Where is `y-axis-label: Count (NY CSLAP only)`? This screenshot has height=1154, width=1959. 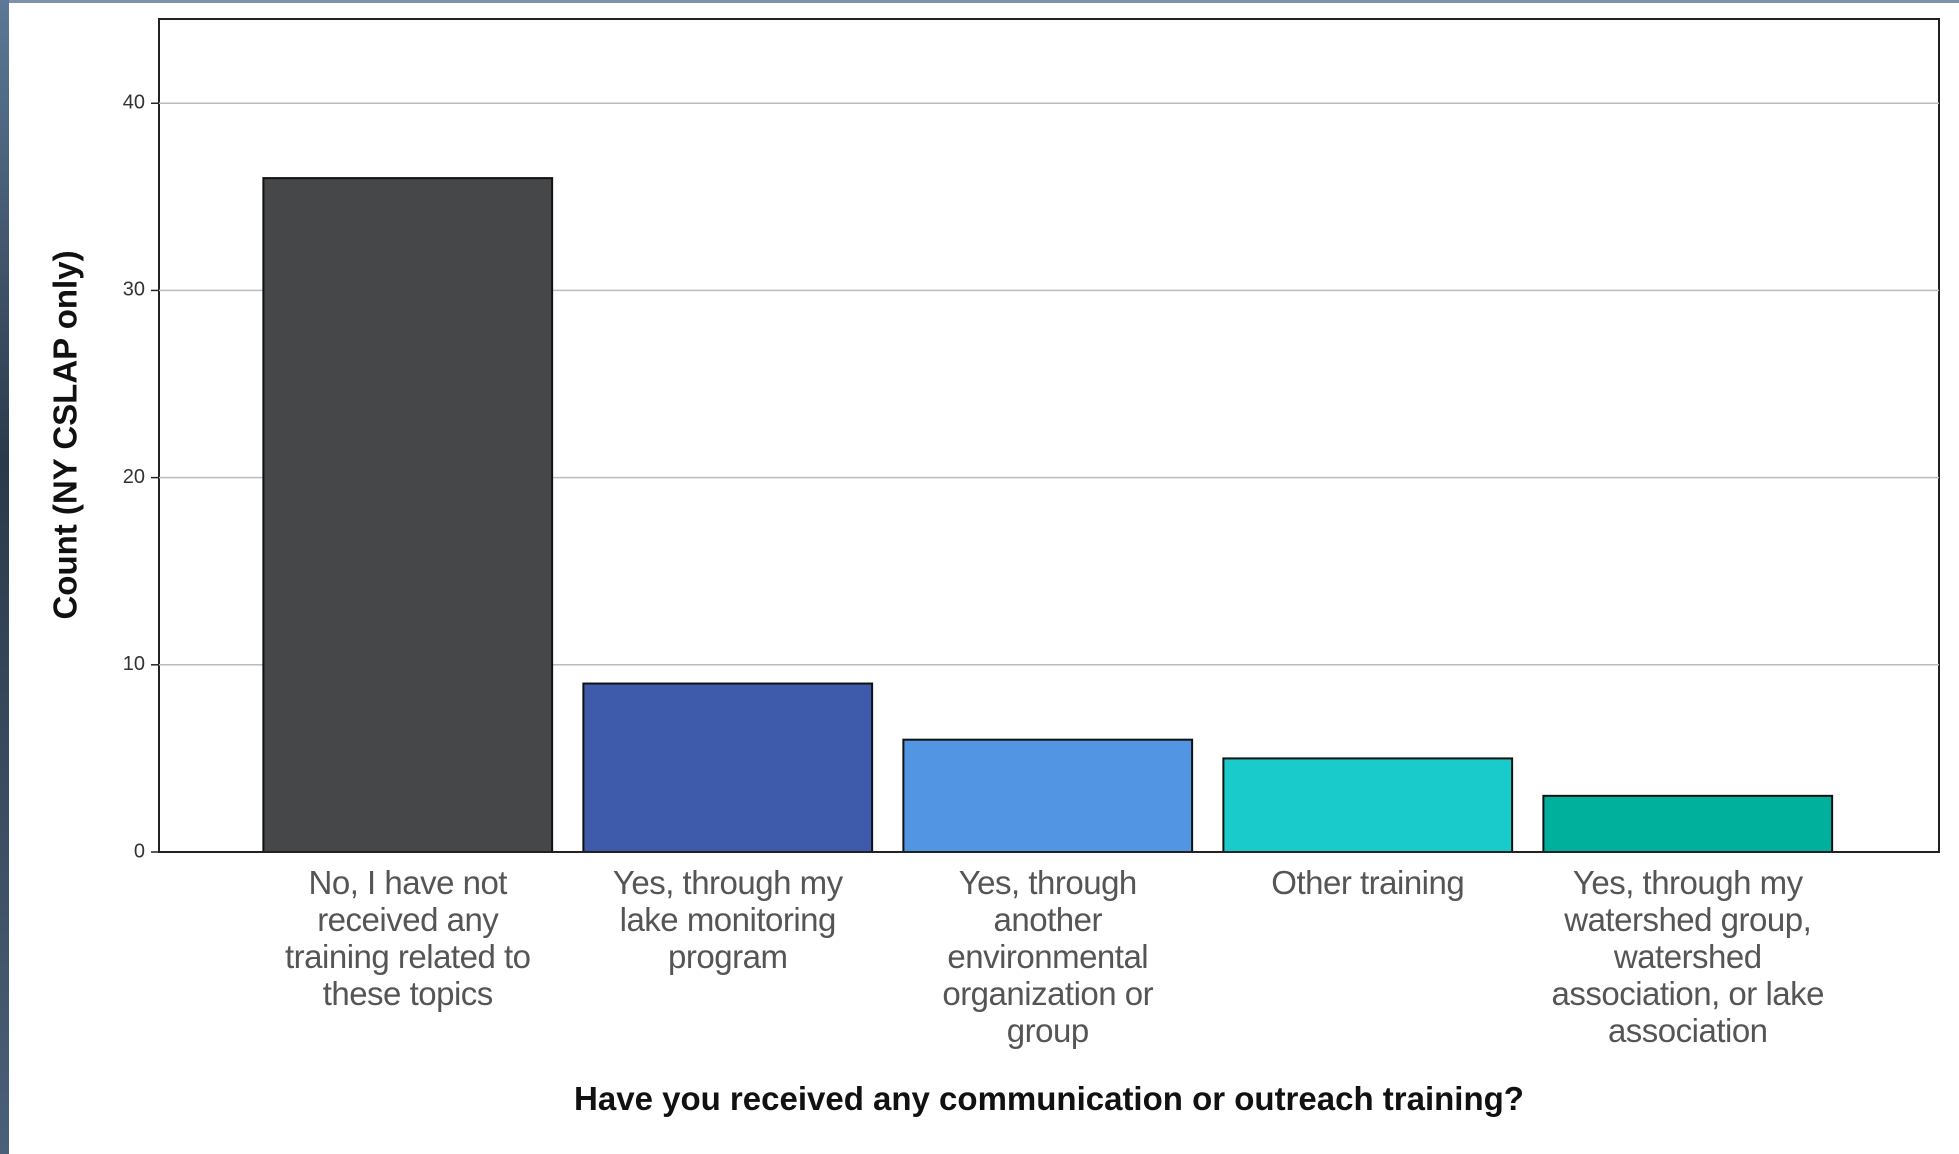
y-axis-label: Count (NY CSLAP only) is located at coordinates (65, 434).